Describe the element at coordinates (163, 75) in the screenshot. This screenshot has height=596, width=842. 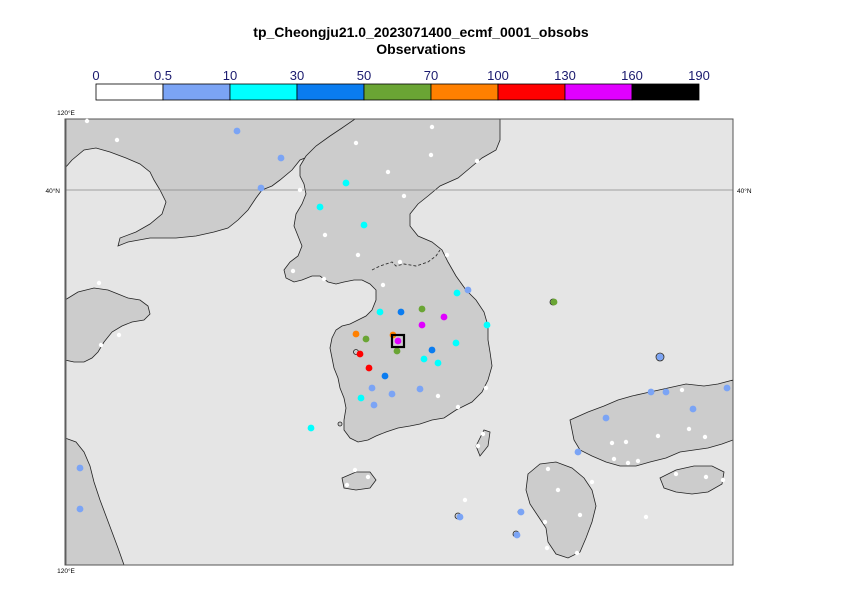
I see `legend-tick-label: 0.5` at that location.